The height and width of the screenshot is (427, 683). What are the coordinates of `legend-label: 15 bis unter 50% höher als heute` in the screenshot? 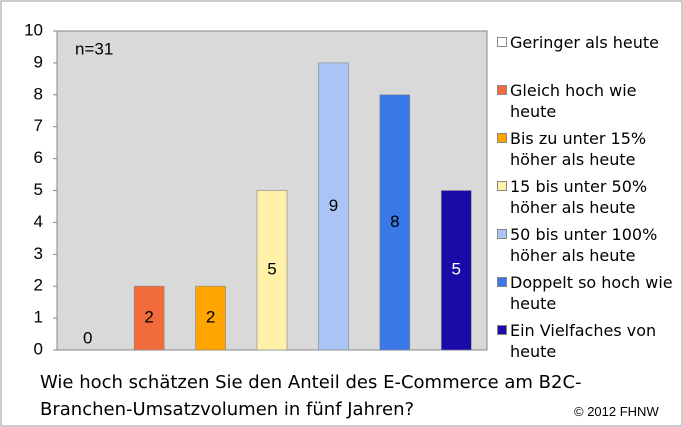 It's located at (579, 197).